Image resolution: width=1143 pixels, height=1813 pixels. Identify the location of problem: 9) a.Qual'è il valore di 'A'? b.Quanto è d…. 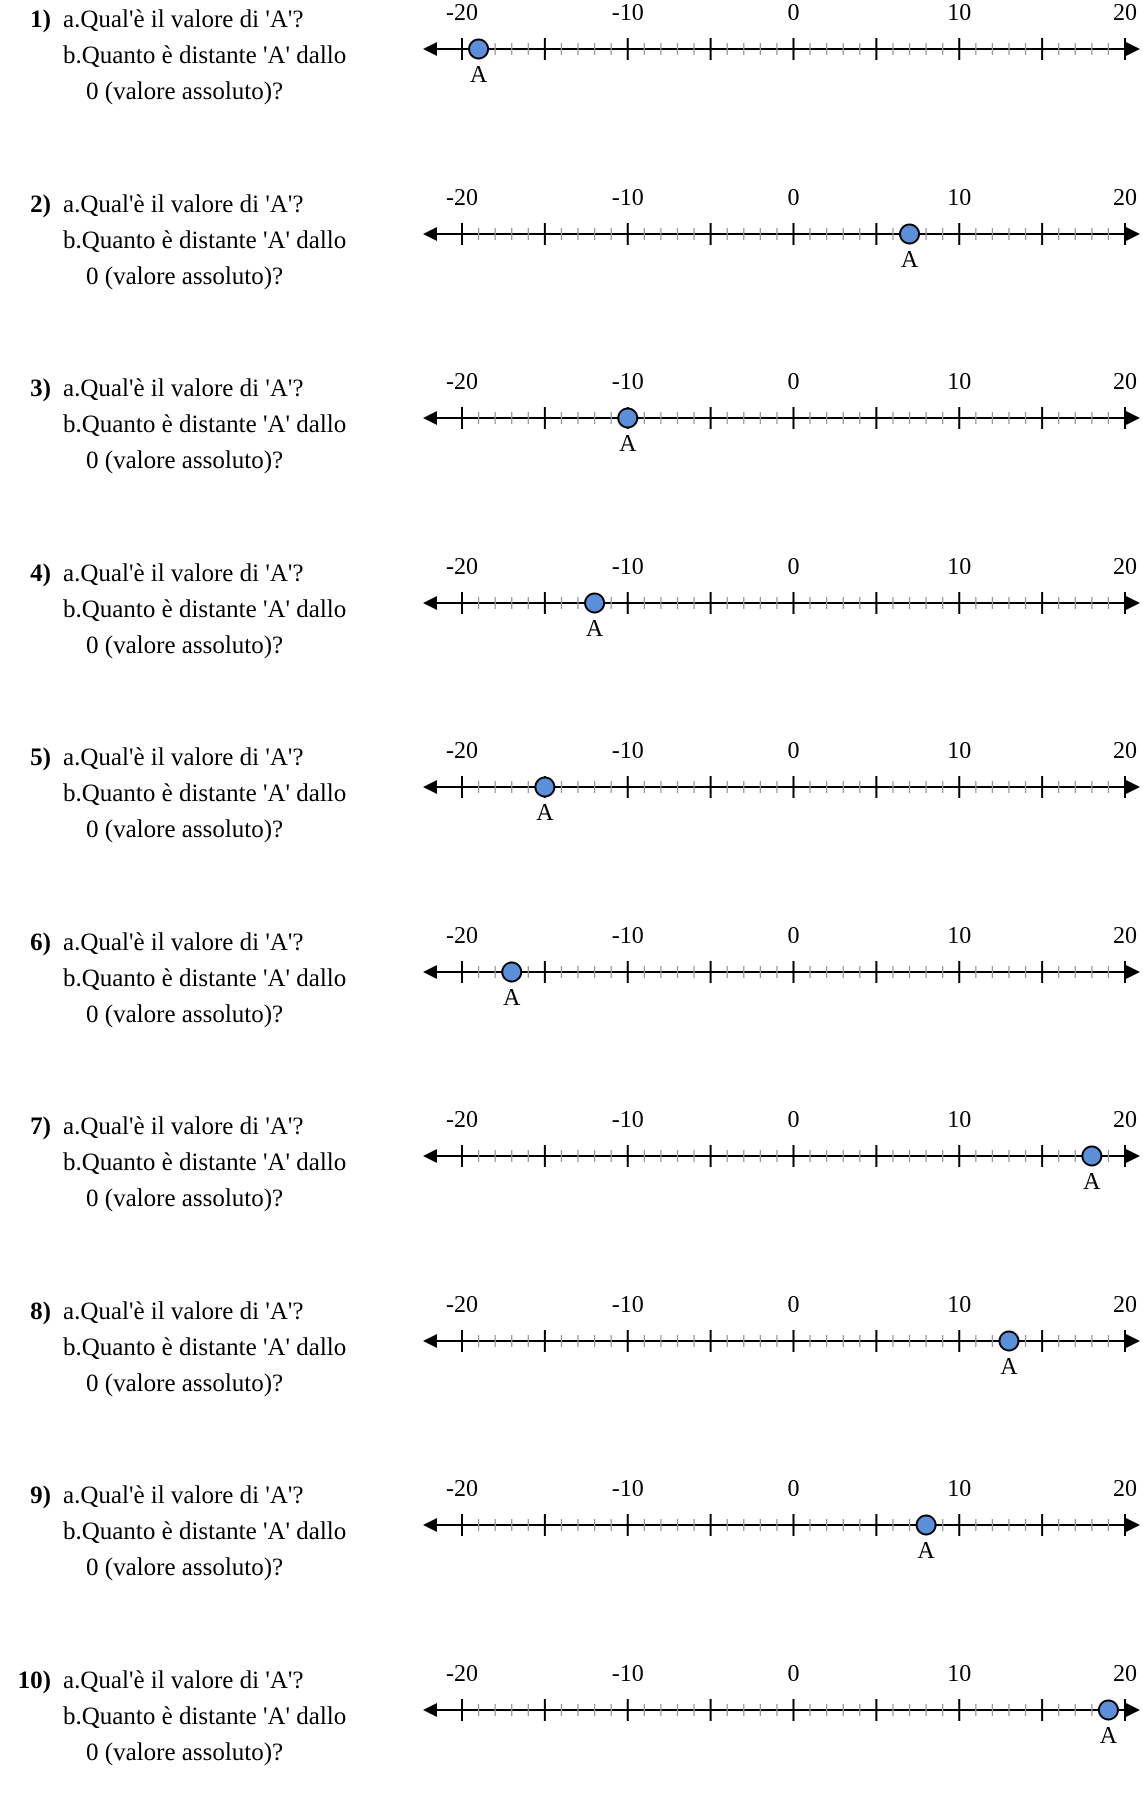
(571, 1552).